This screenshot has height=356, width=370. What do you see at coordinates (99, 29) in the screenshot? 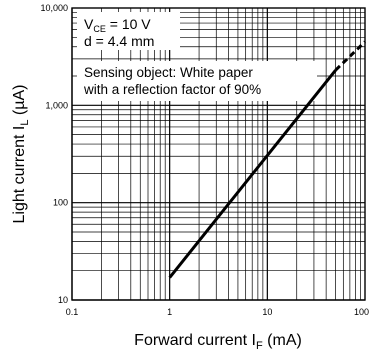
I see `vce-subscript: CE` at bounding box center [99, 29].